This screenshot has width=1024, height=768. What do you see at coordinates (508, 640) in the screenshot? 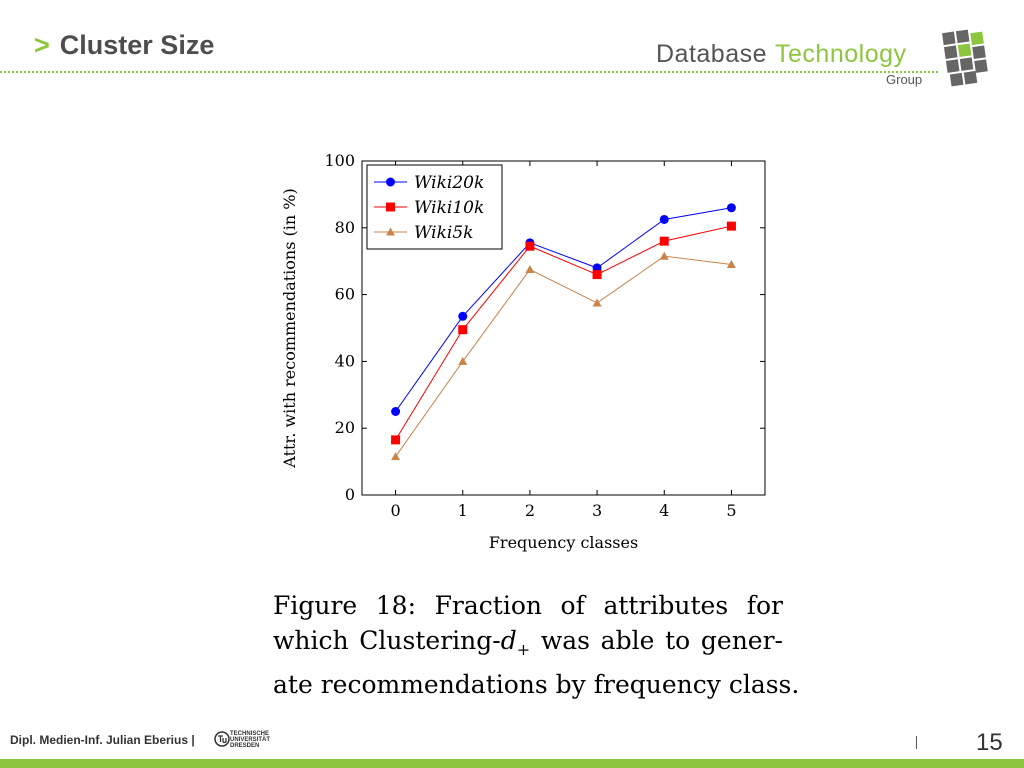
I see `caption-variable: d` at bounding box center [508, 640].